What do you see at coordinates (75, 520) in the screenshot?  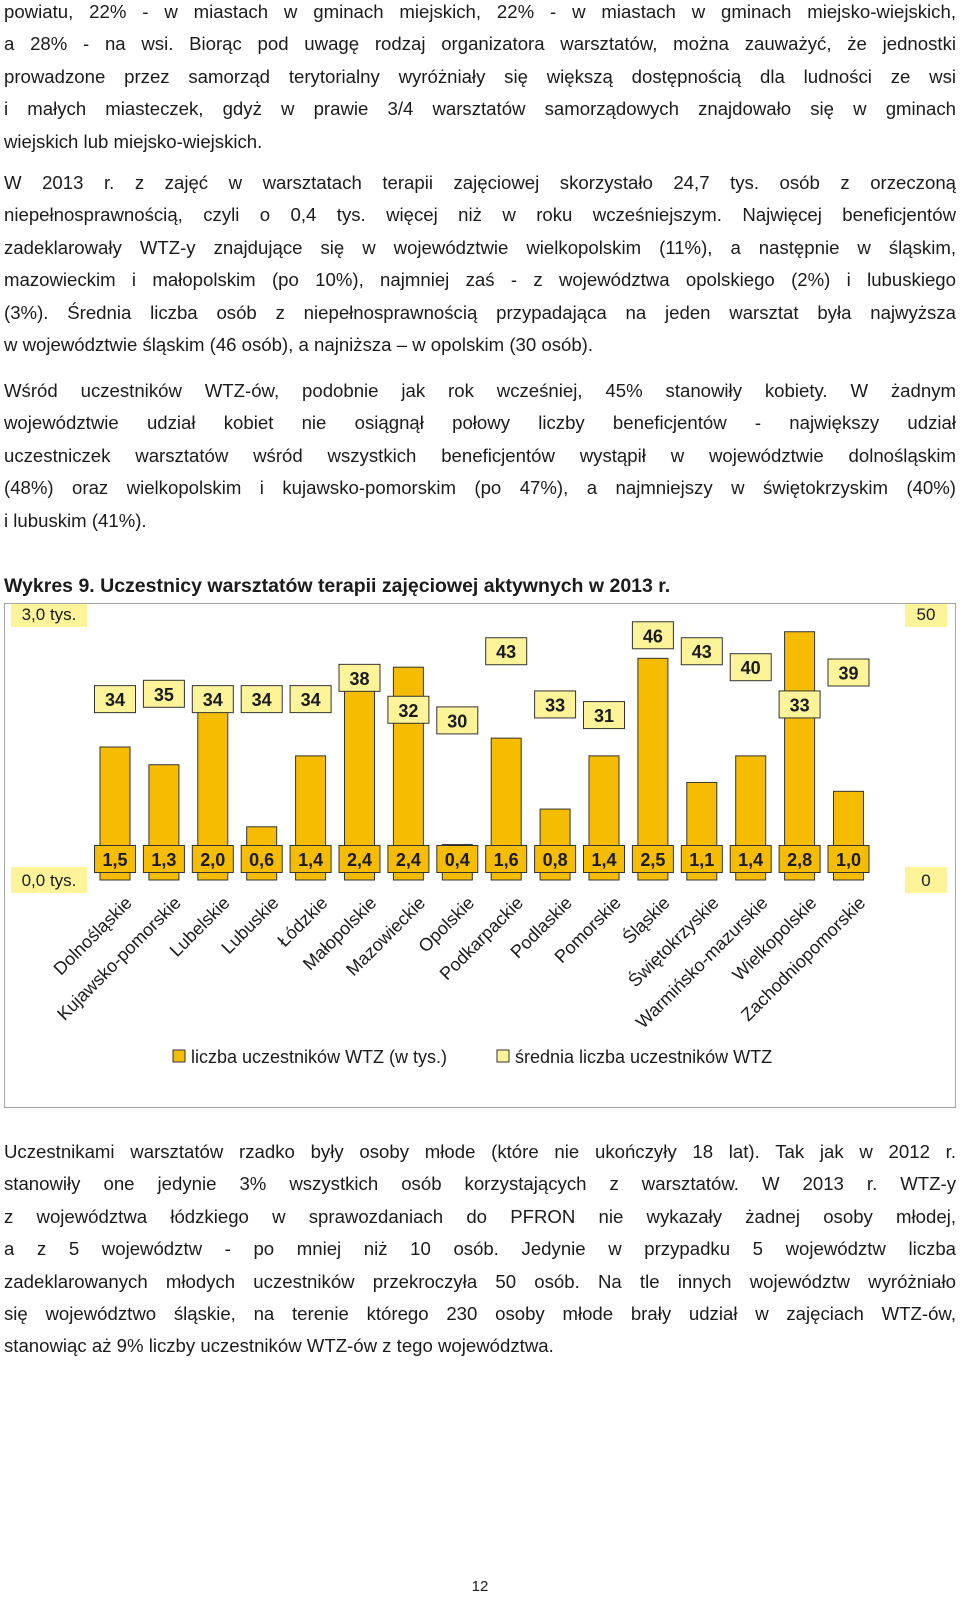 I see `text-line: i lubuskim (41%).` at bounding box center [75, 520].